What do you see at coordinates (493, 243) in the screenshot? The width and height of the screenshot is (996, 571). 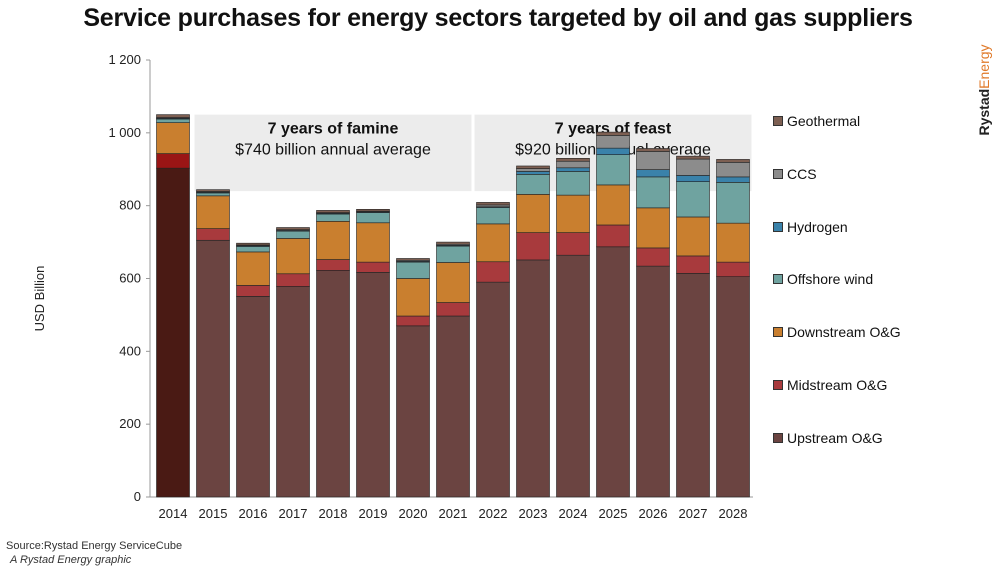 I see `bar-downstream-2022` at bounding box center [493, 243].